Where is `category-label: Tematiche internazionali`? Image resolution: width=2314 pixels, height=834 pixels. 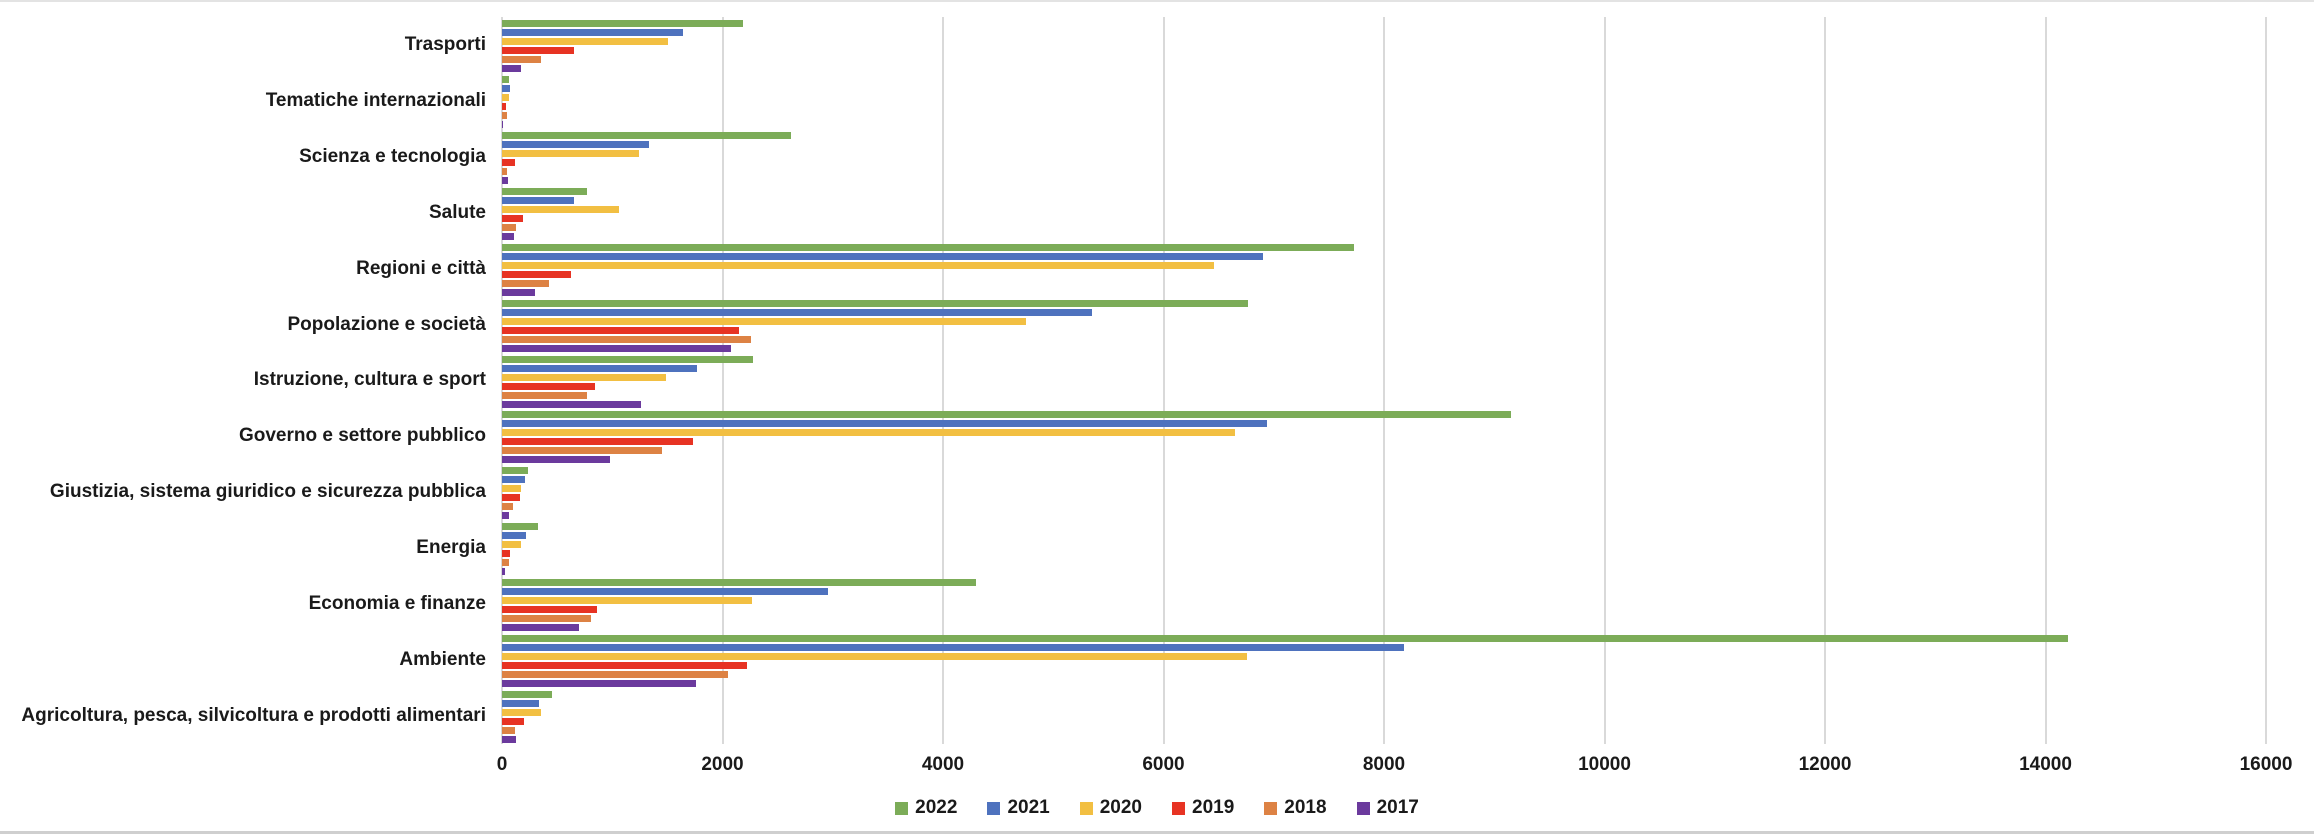 category-label: Tematiche internazionali is located at coordinates (375, 100).